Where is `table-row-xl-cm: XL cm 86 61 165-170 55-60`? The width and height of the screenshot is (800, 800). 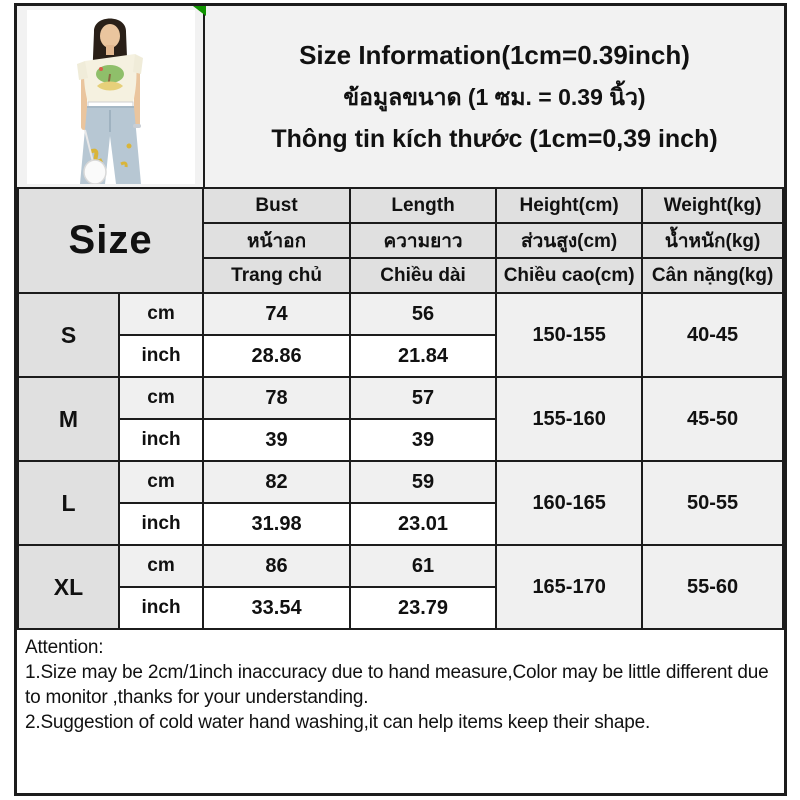
table-row-xl-cm: XL cm 86 61 165-170 55-60 is located at coordinates (400, 587).